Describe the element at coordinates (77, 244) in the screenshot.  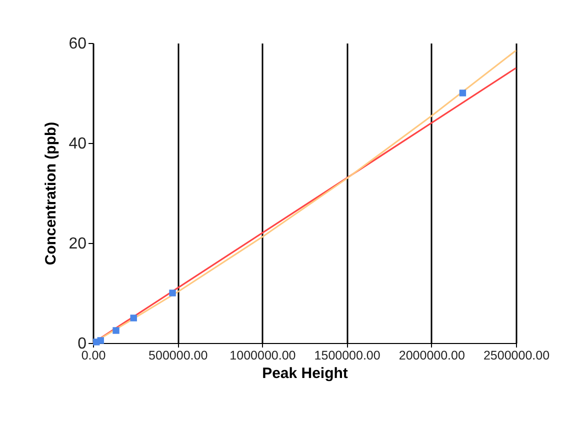
I see `y-tick-label: 20` at that location.